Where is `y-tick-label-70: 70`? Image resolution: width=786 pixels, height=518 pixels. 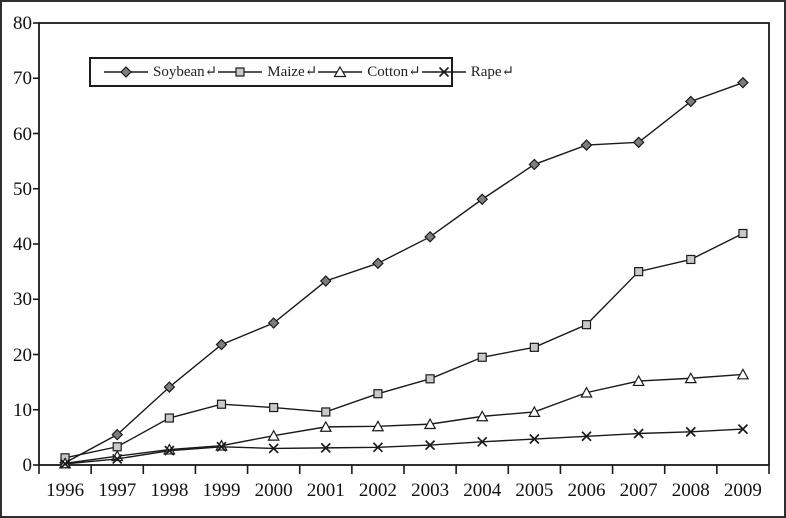 y-tick-label-70: 70 is located at coordinates (22, 79).